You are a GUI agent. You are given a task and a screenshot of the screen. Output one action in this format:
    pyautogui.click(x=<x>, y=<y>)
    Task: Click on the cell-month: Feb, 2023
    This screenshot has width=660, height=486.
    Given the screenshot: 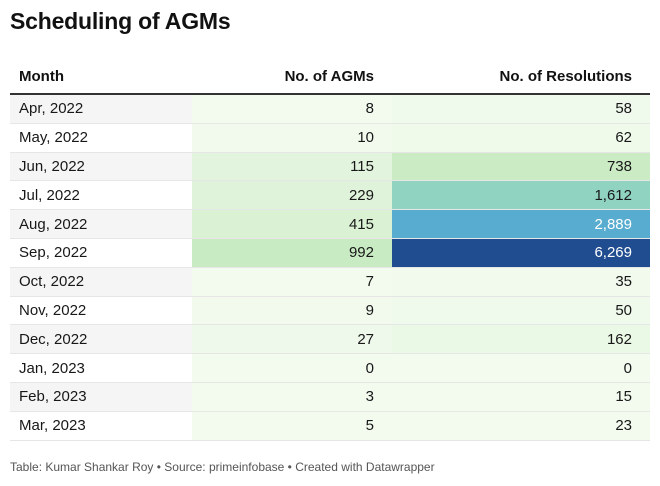 What is the action you would take?
    pyautogui.click(x=101, y=397)
    